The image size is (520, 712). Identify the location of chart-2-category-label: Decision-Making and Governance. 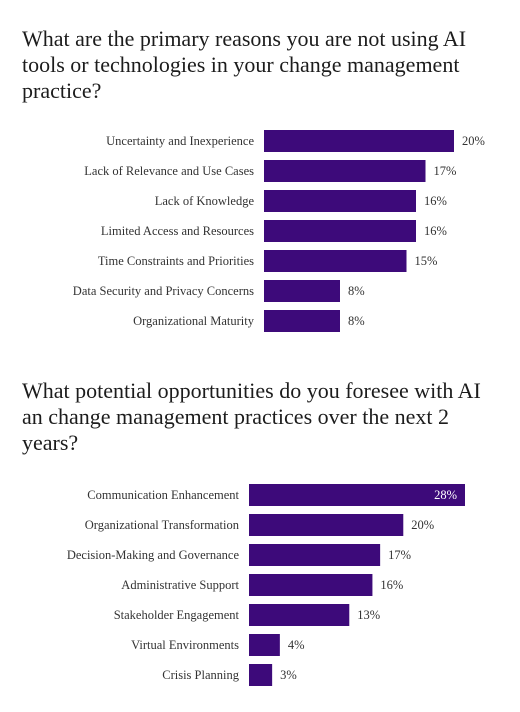
(153, 555).